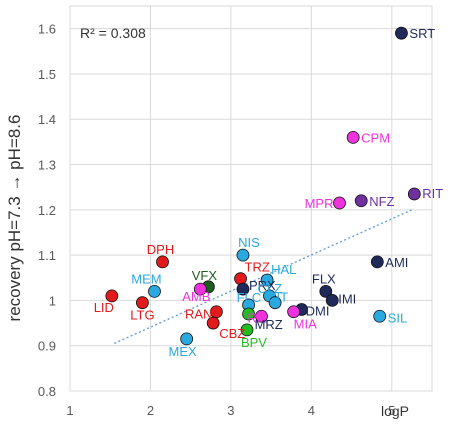 This screenshot has height=426, width=454. What do you see at coordinates (283, 269) in the screenshot?
I see `point-label: HAL` at bounding box center [283, 269].